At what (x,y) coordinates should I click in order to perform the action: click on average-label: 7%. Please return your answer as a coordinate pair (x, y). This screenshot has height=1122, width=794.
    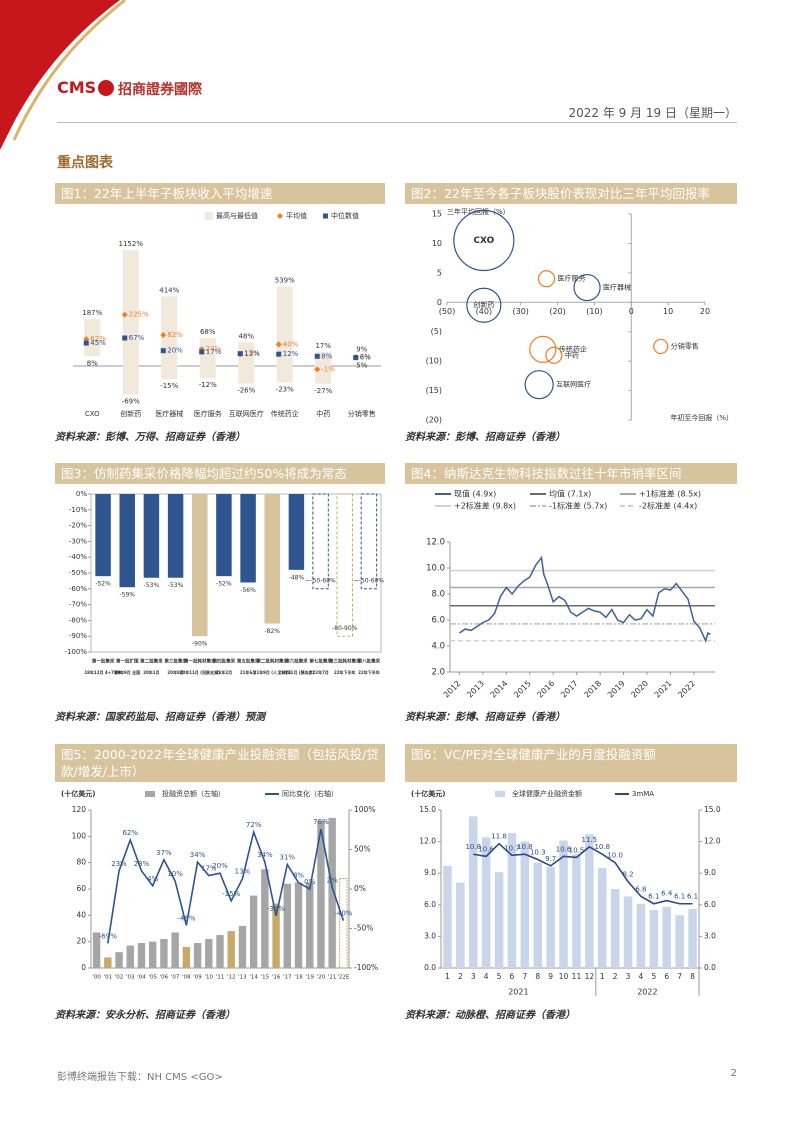
    Looking at the image, I should click on (365, 357).